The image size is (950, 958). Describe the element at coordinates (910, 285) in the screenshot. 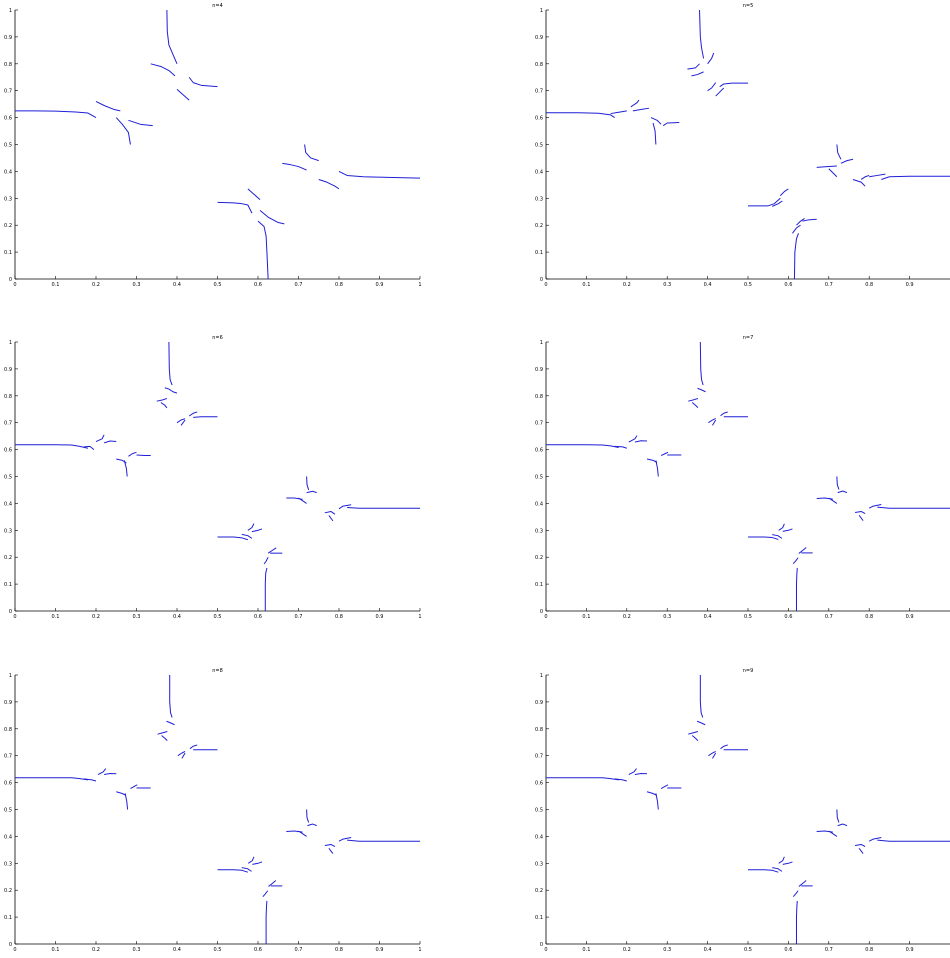

I see `x-tick-label: 0.9` at that location.